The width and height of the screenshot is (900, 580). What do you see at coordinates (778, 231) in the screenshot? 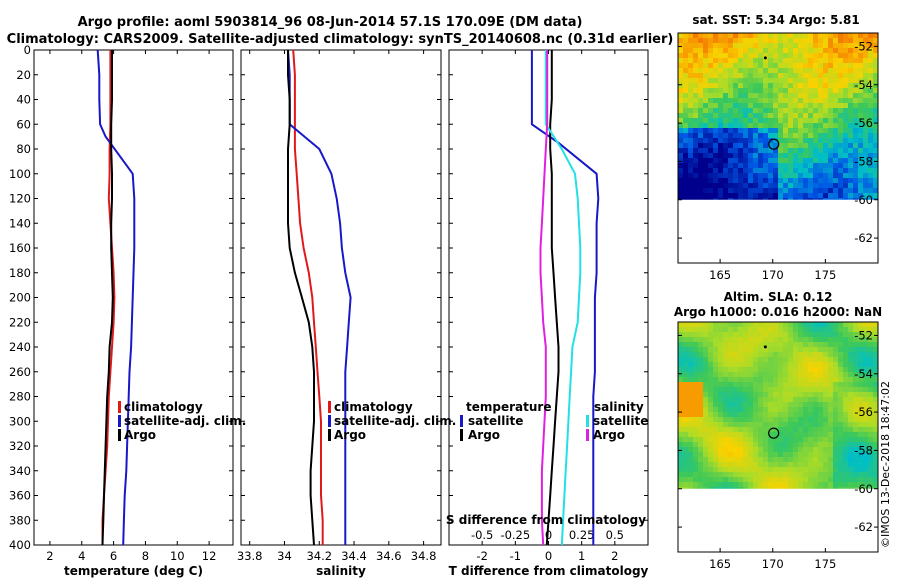
I see `map-nodata` at bounding box center [778, 231].